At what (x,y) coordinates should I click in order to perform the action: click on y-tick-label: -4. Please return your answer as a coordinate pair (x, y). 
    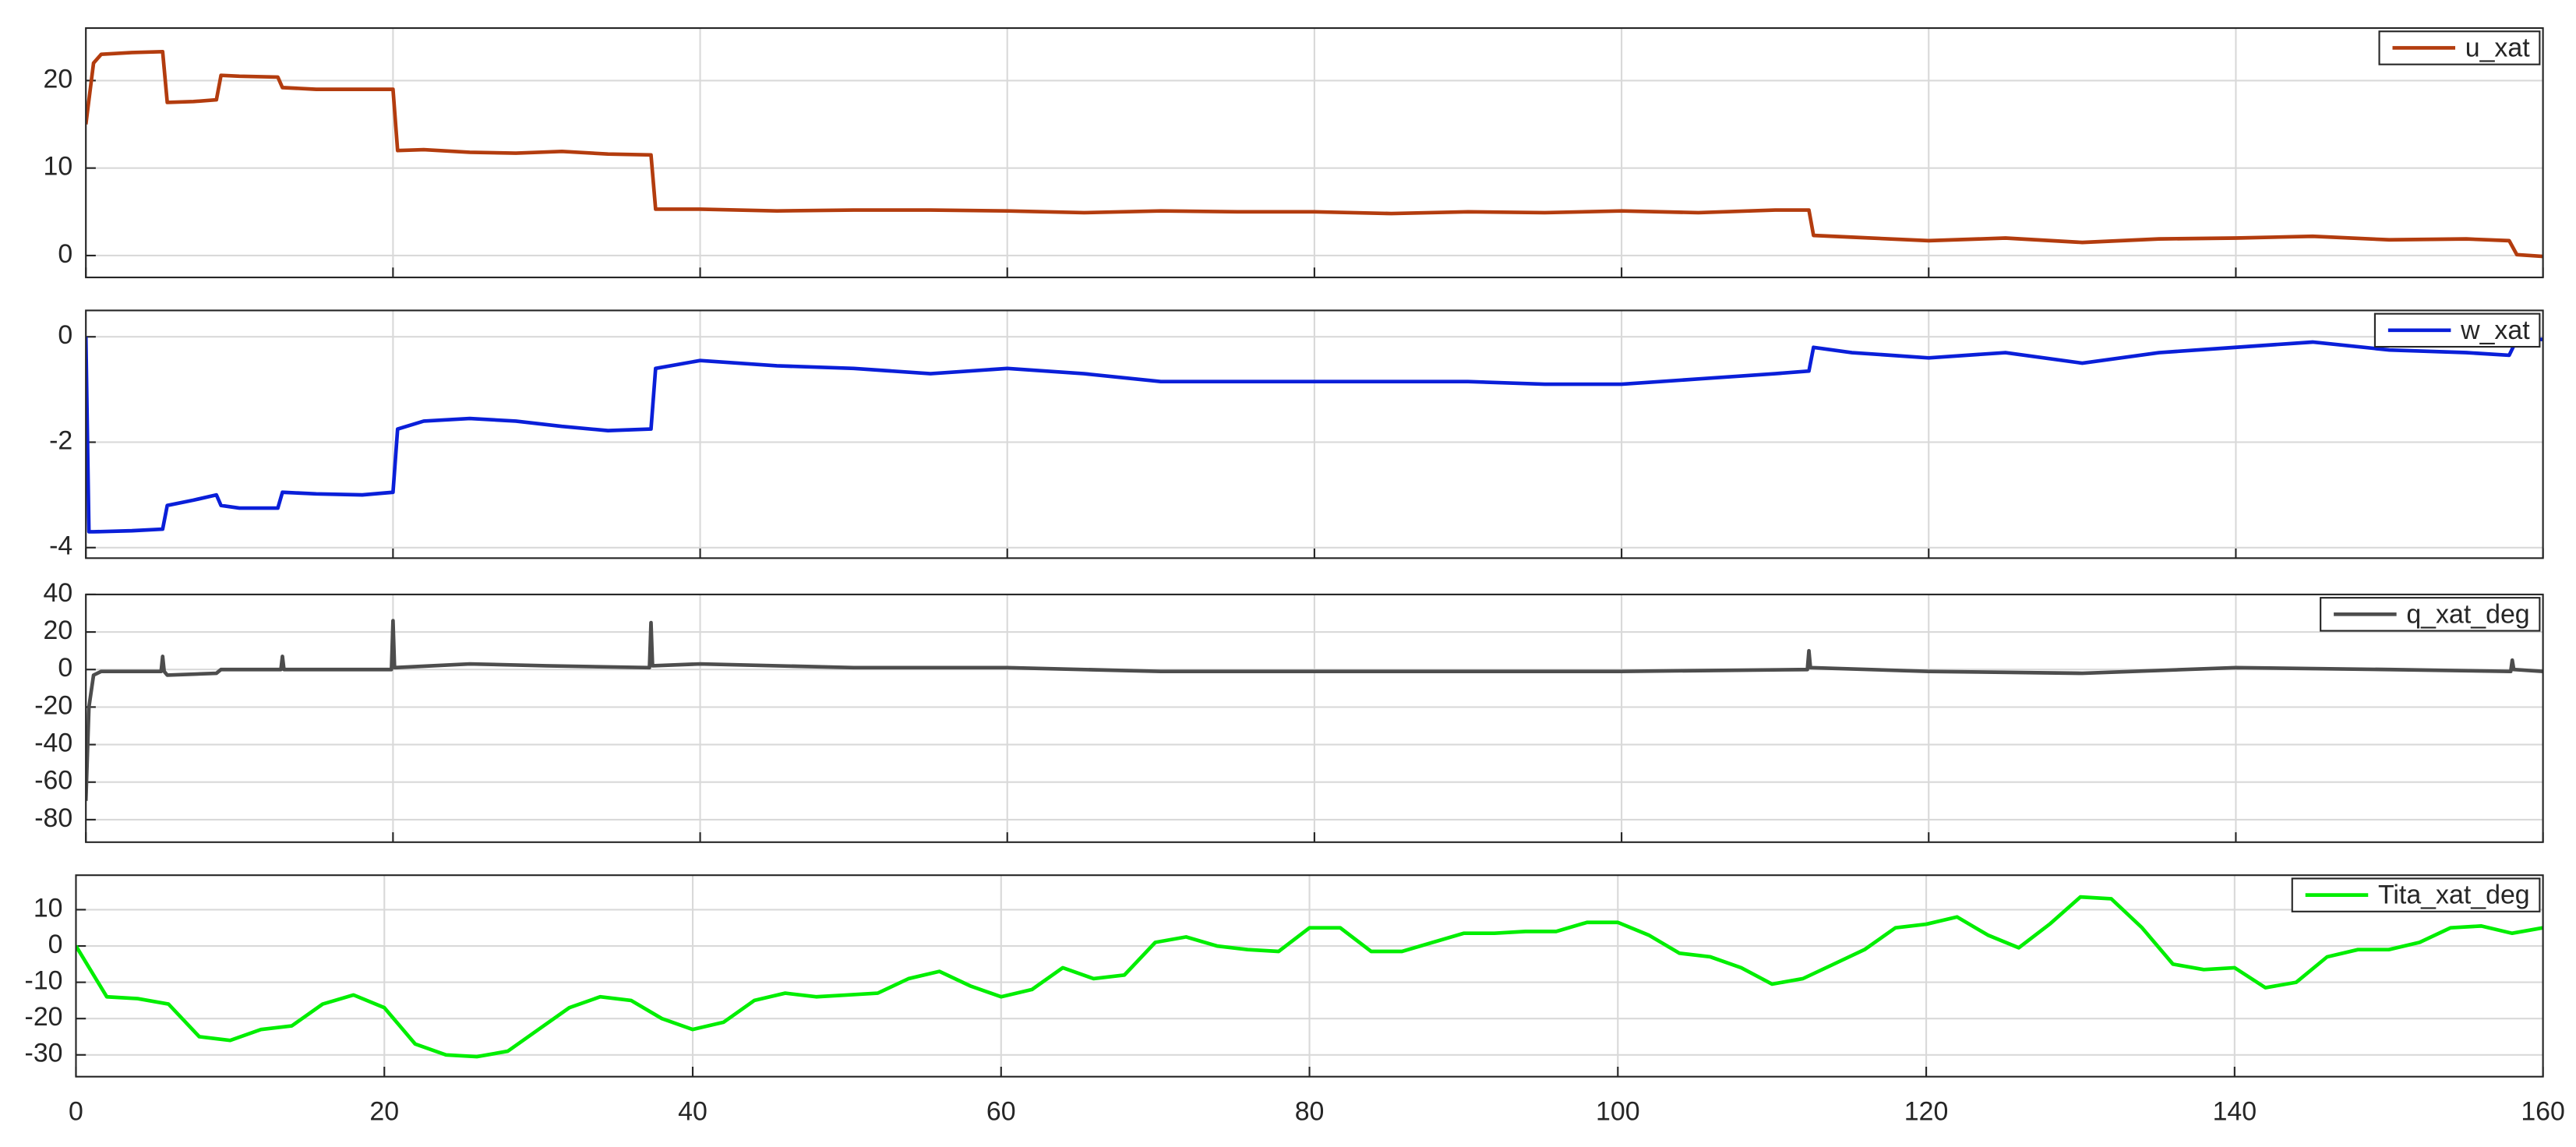
    Looking at the image, I should click on (60, 546).